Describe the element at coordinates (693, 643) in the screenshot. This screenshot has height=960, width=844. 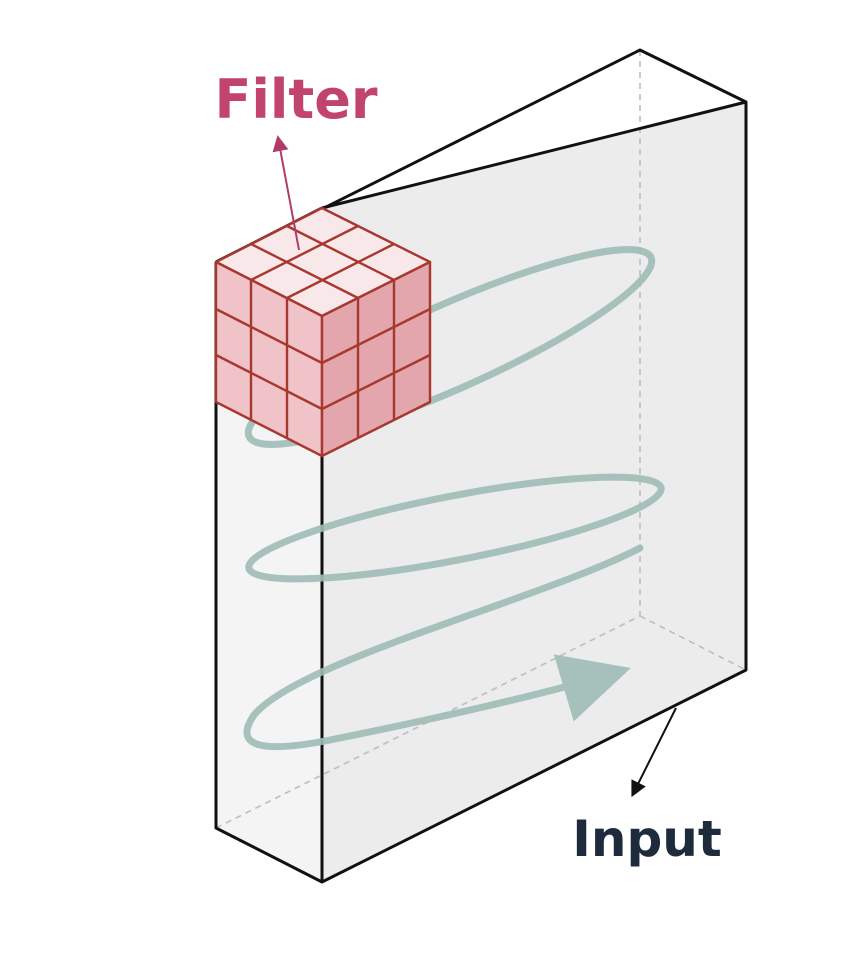
I see `hidden-edge-bottom-right` at that location.